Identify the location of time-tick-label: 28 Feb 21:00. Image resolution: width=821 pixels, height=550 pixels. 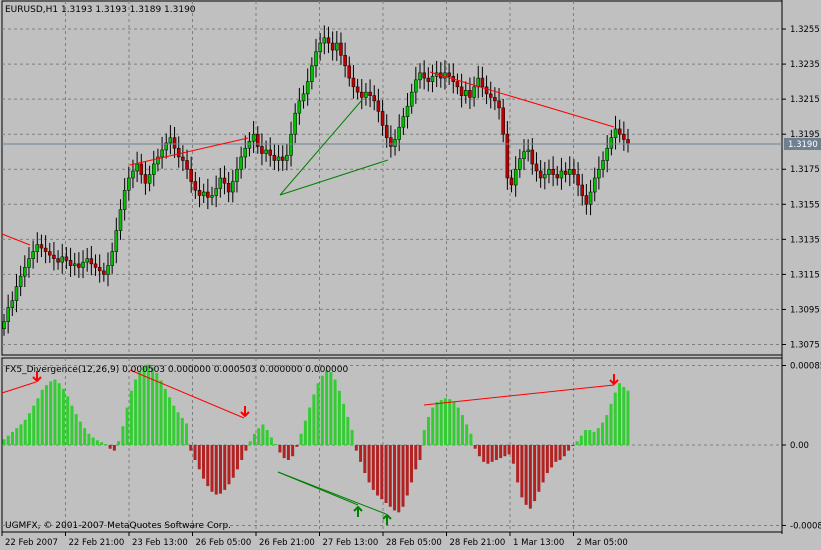
(478, 543).